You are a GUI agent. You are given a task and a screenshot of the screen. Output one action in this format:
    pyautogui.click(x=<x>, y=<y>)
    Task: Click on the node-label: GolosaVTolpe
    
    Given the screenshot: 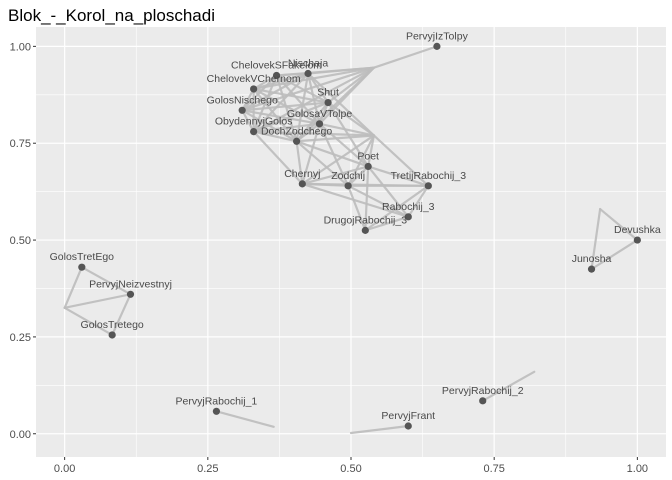 What is the action you would take?
    pyautogui.click(x=320, y=114)
    